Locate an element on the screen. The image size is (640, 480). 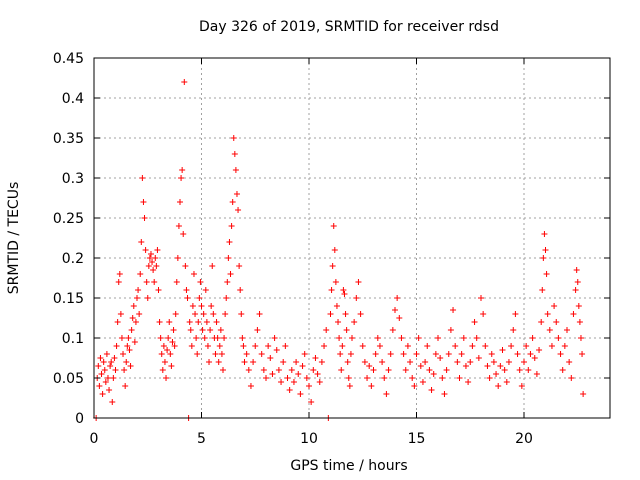
x-tick-label: 15 is located at coordinates (417, 439).